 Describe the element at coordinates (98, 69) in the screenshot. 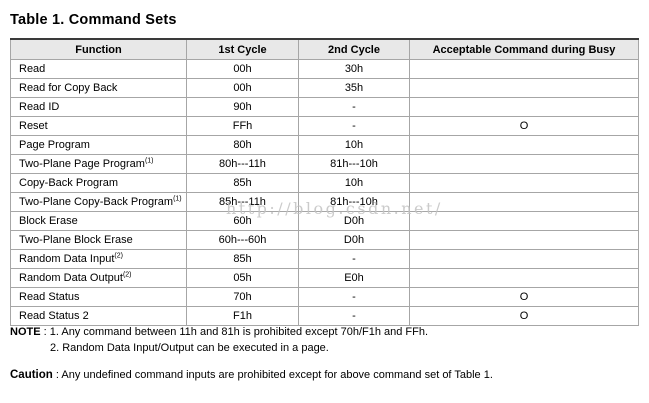

I see `function-cell: Read` at that location.